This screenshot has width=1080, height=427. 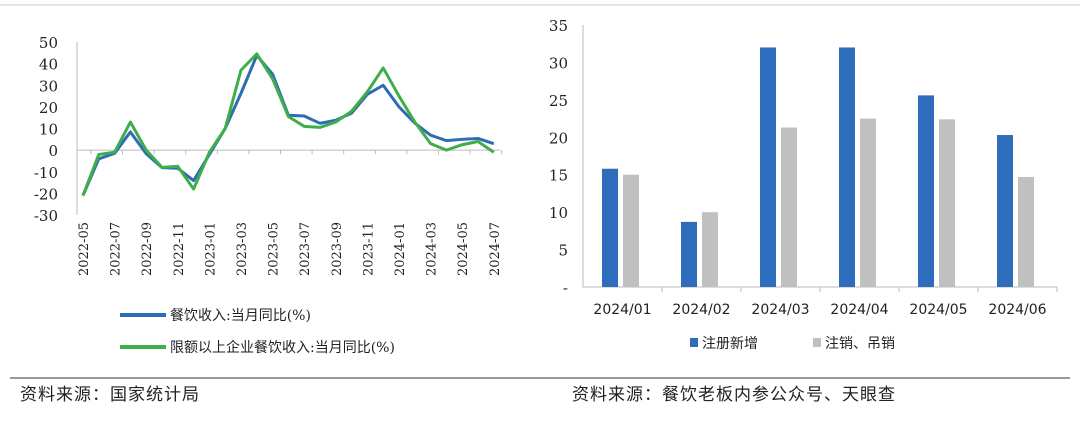 I want to click on y-tick-label: -10, so click(x=46, y=173).